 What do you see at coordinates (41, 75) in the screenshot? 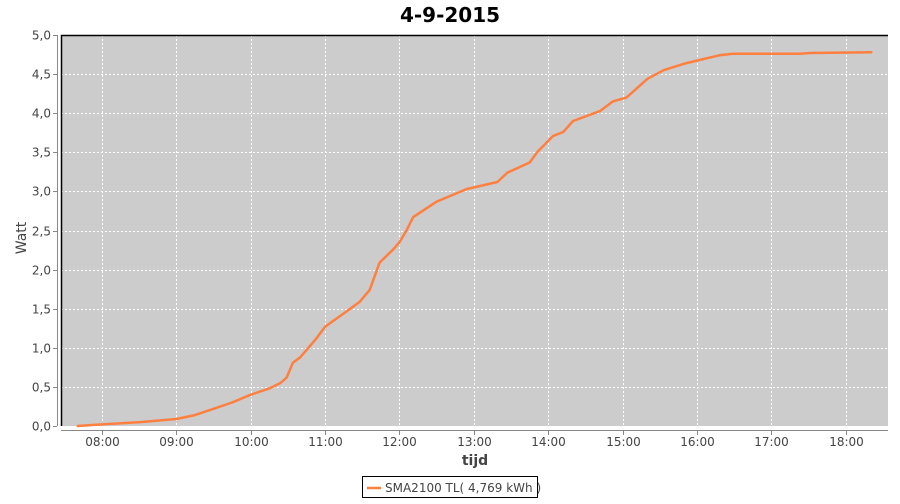
I see `y-tick-label: 4,5` at bounding box center [41, 75].